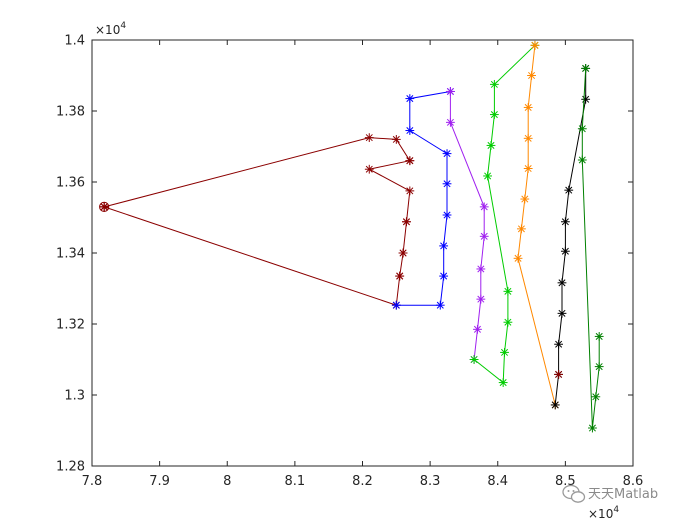  I want to click on wechat-logo-icon, so click(574, 493).